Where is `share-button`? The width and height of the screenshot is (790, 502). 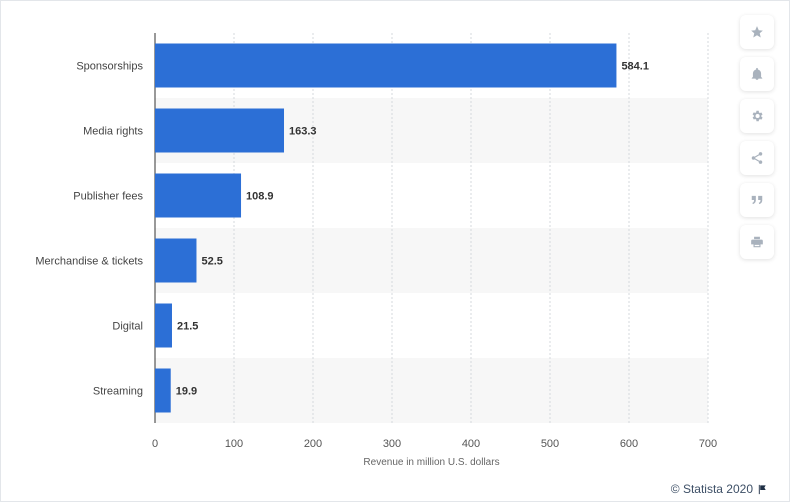
share-button is located at coordinates (757, 158).